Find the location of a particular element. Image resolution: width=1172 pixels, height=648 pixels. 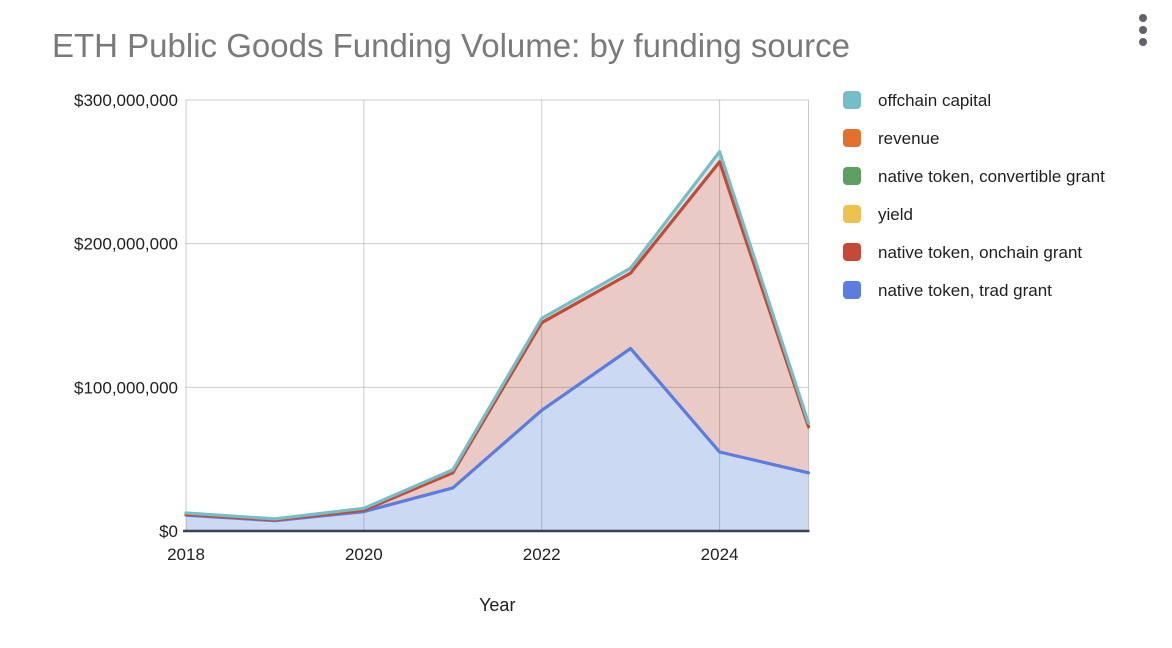

x-tick-label: 2020 is located at coordinates (364, 554).